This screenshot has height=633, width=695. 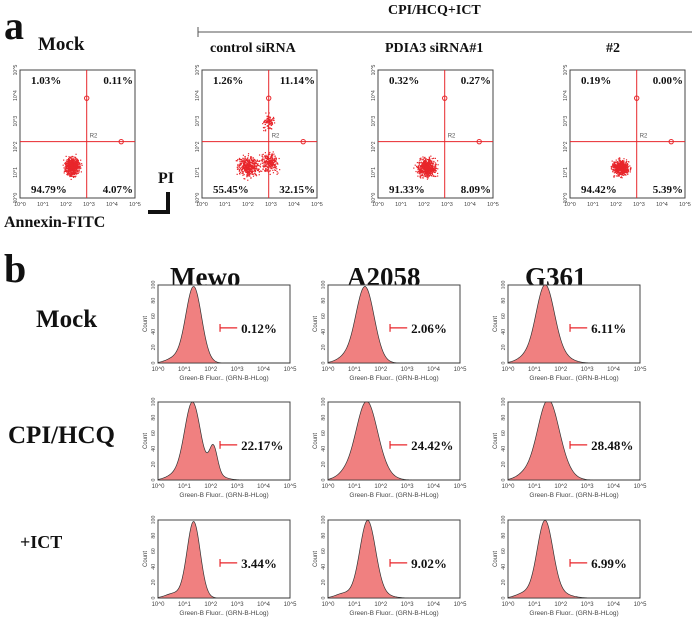 I want to click on y-tick-label: 40, so click(x=324, y=332).